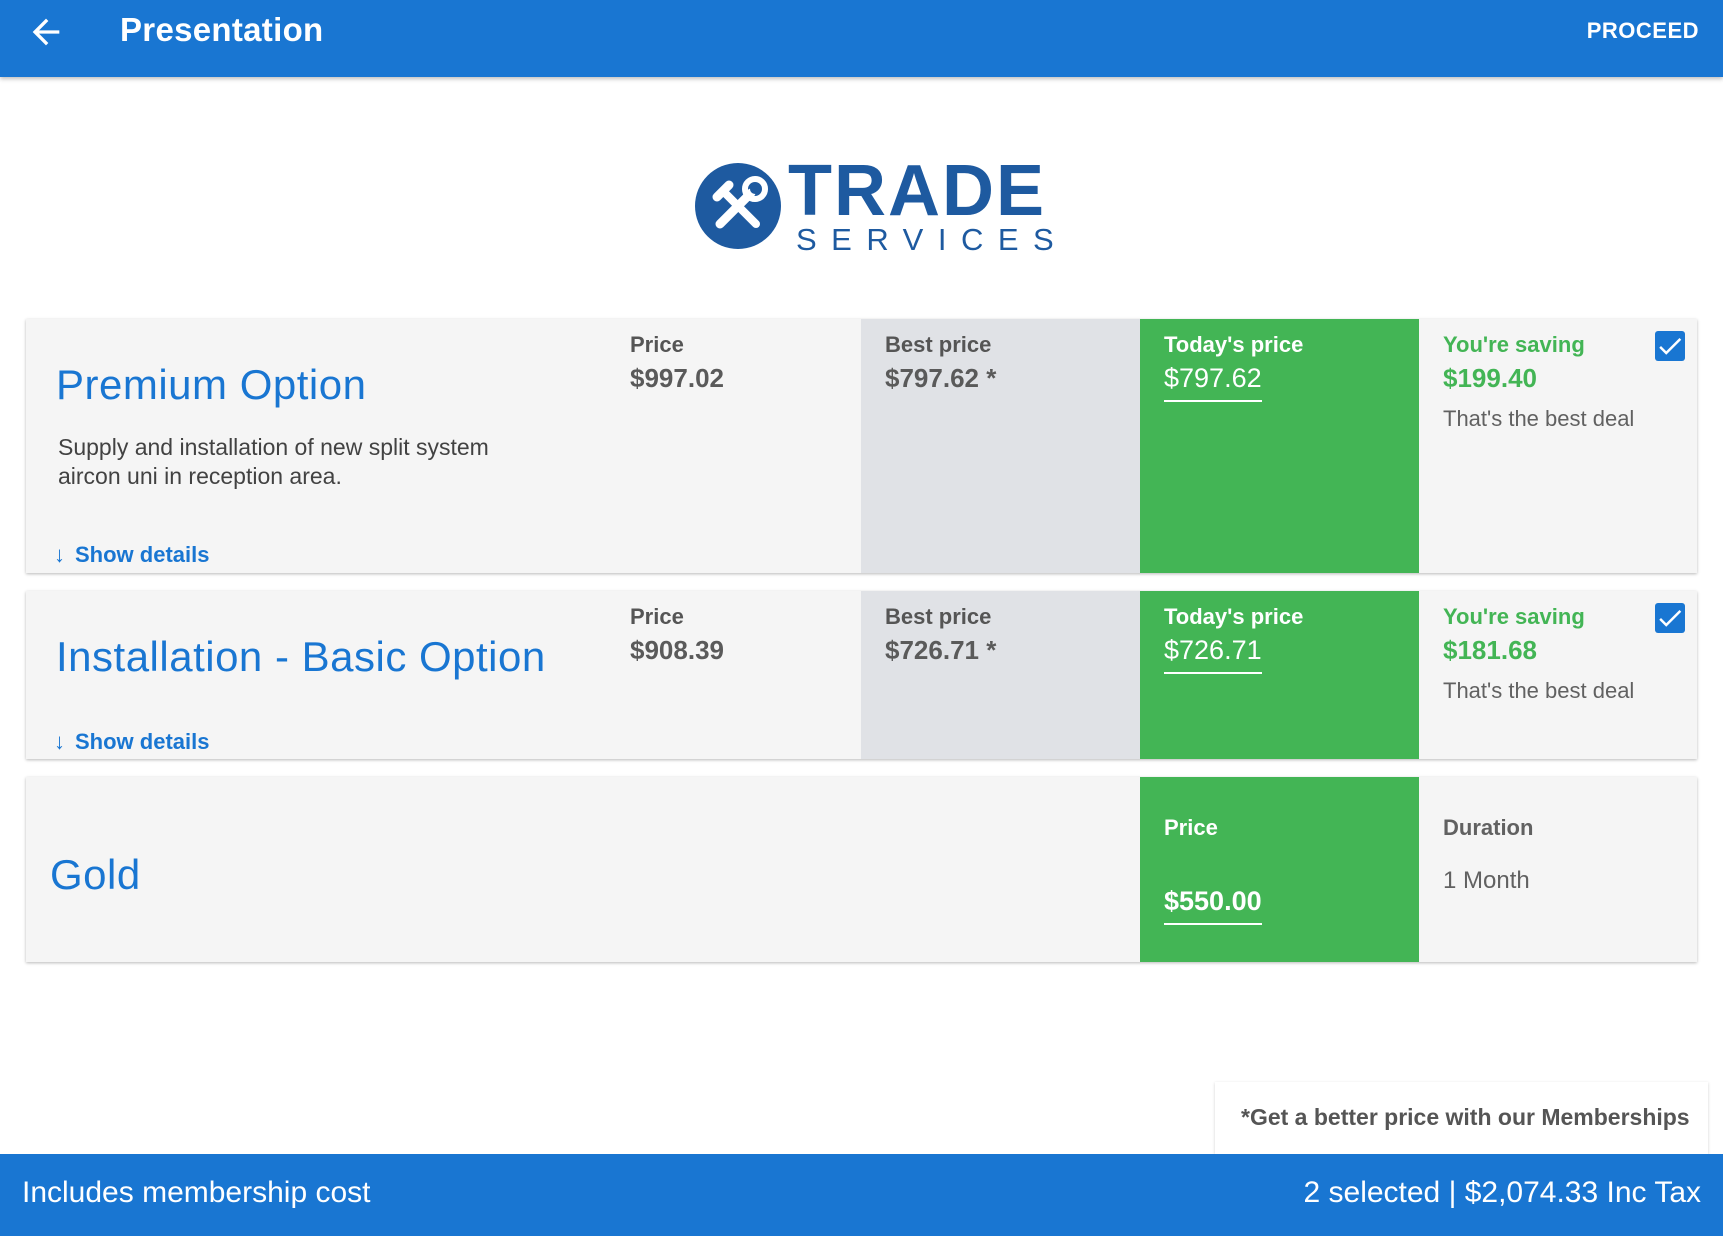 The height and width of the screenshot is (1236, 1723). What do you see at coordinates (861, 38) in the screenshot?
I see `app-bar: Presentation PROCEED` at bounding box center [861, 38].